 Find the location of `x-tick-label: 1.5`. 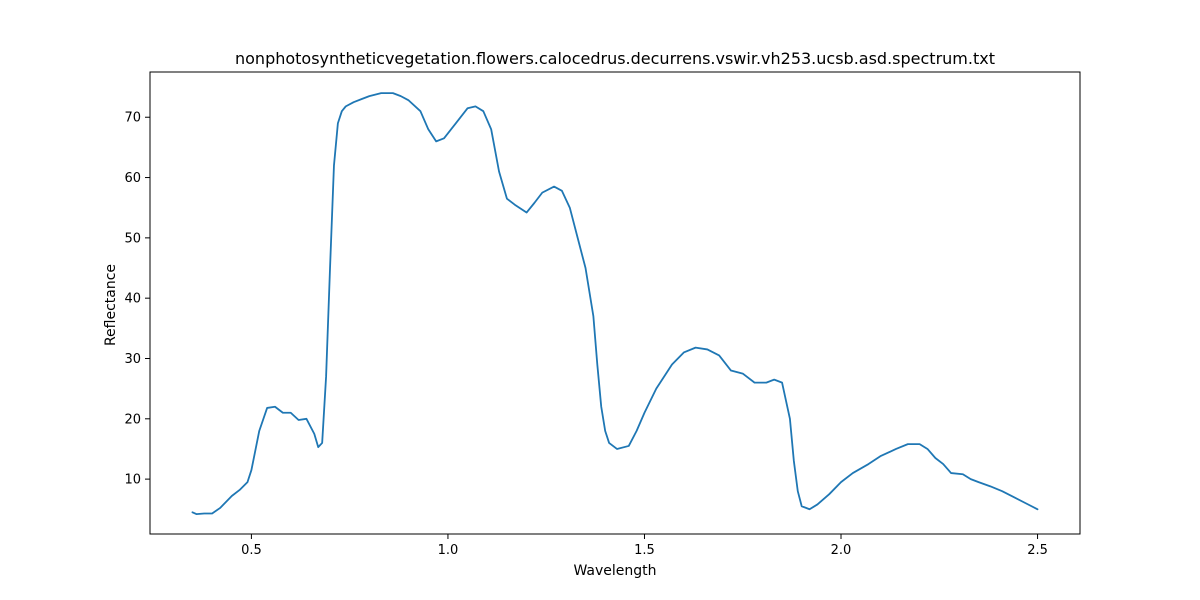

x-tick-label: 1.5 is located at coordinates (644, 550).